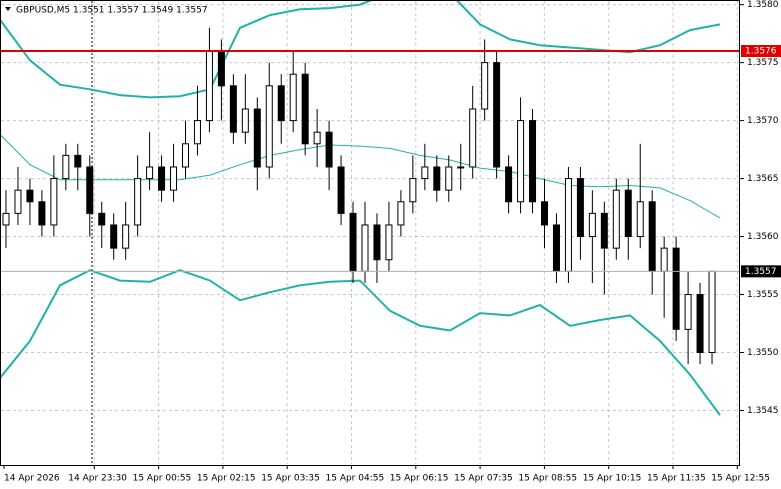  I want to click on level-label-box, so click(761, 51).